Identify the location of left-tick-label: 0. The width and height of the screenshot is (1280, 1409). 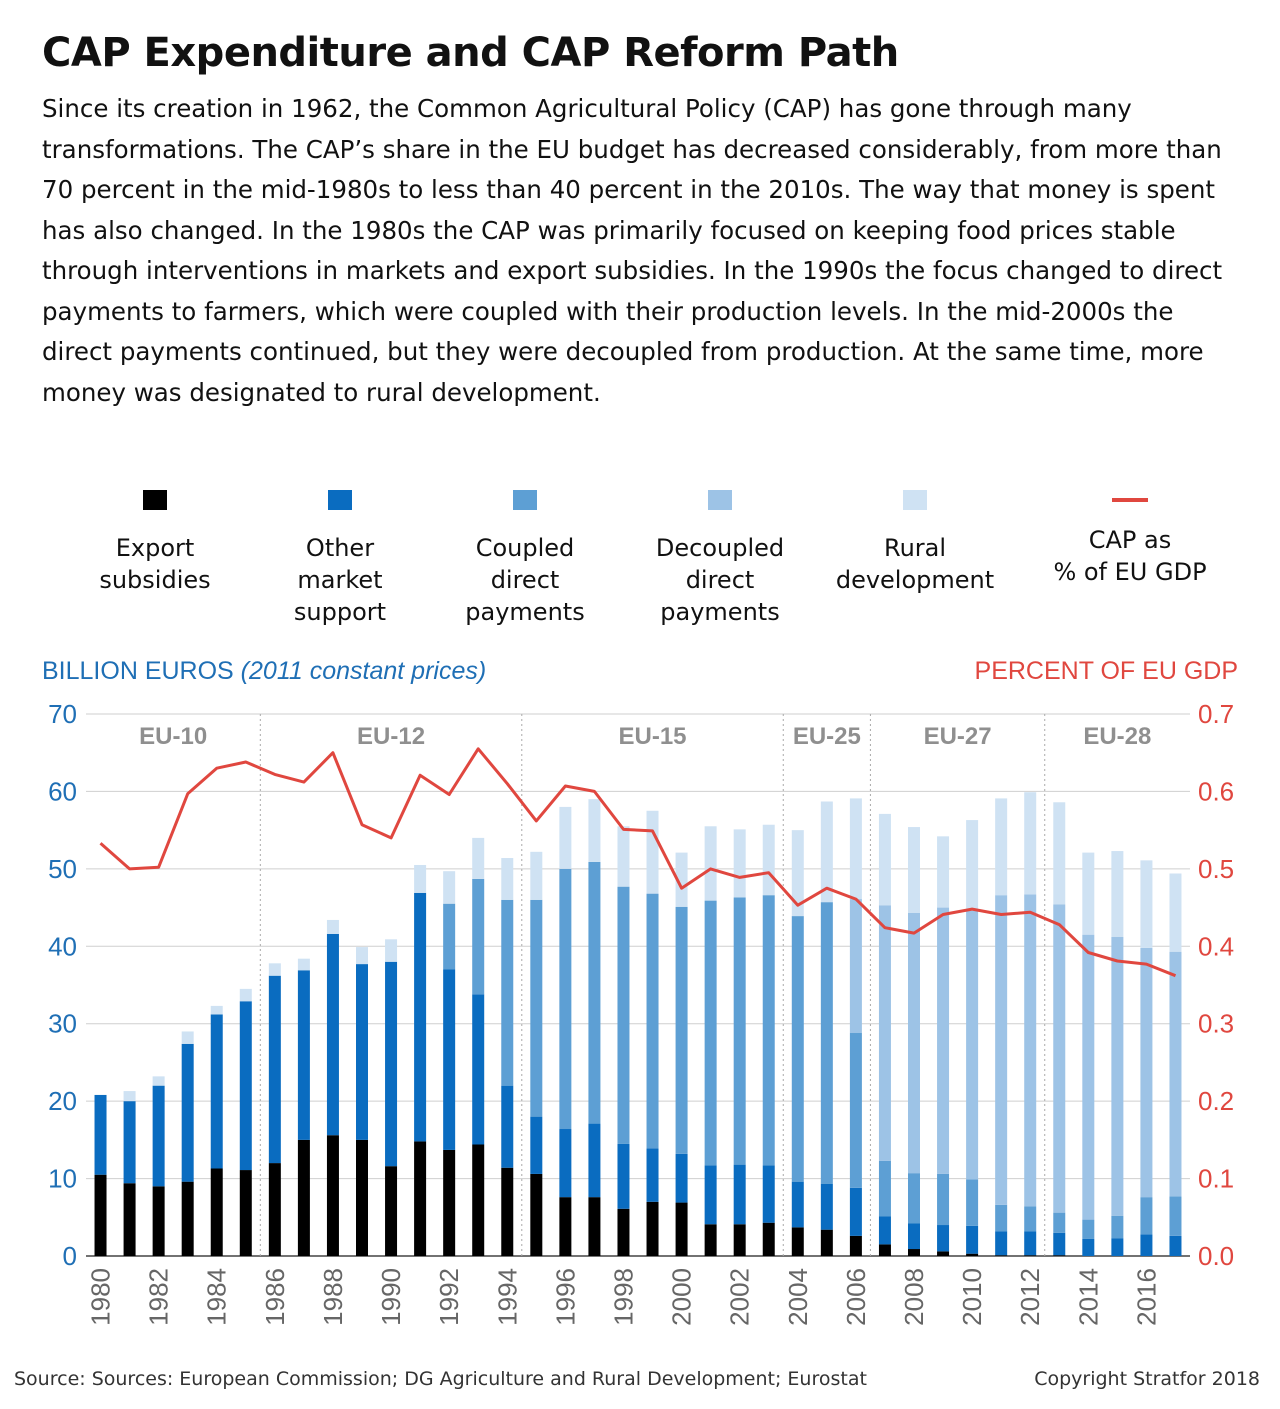
(70, 1256).